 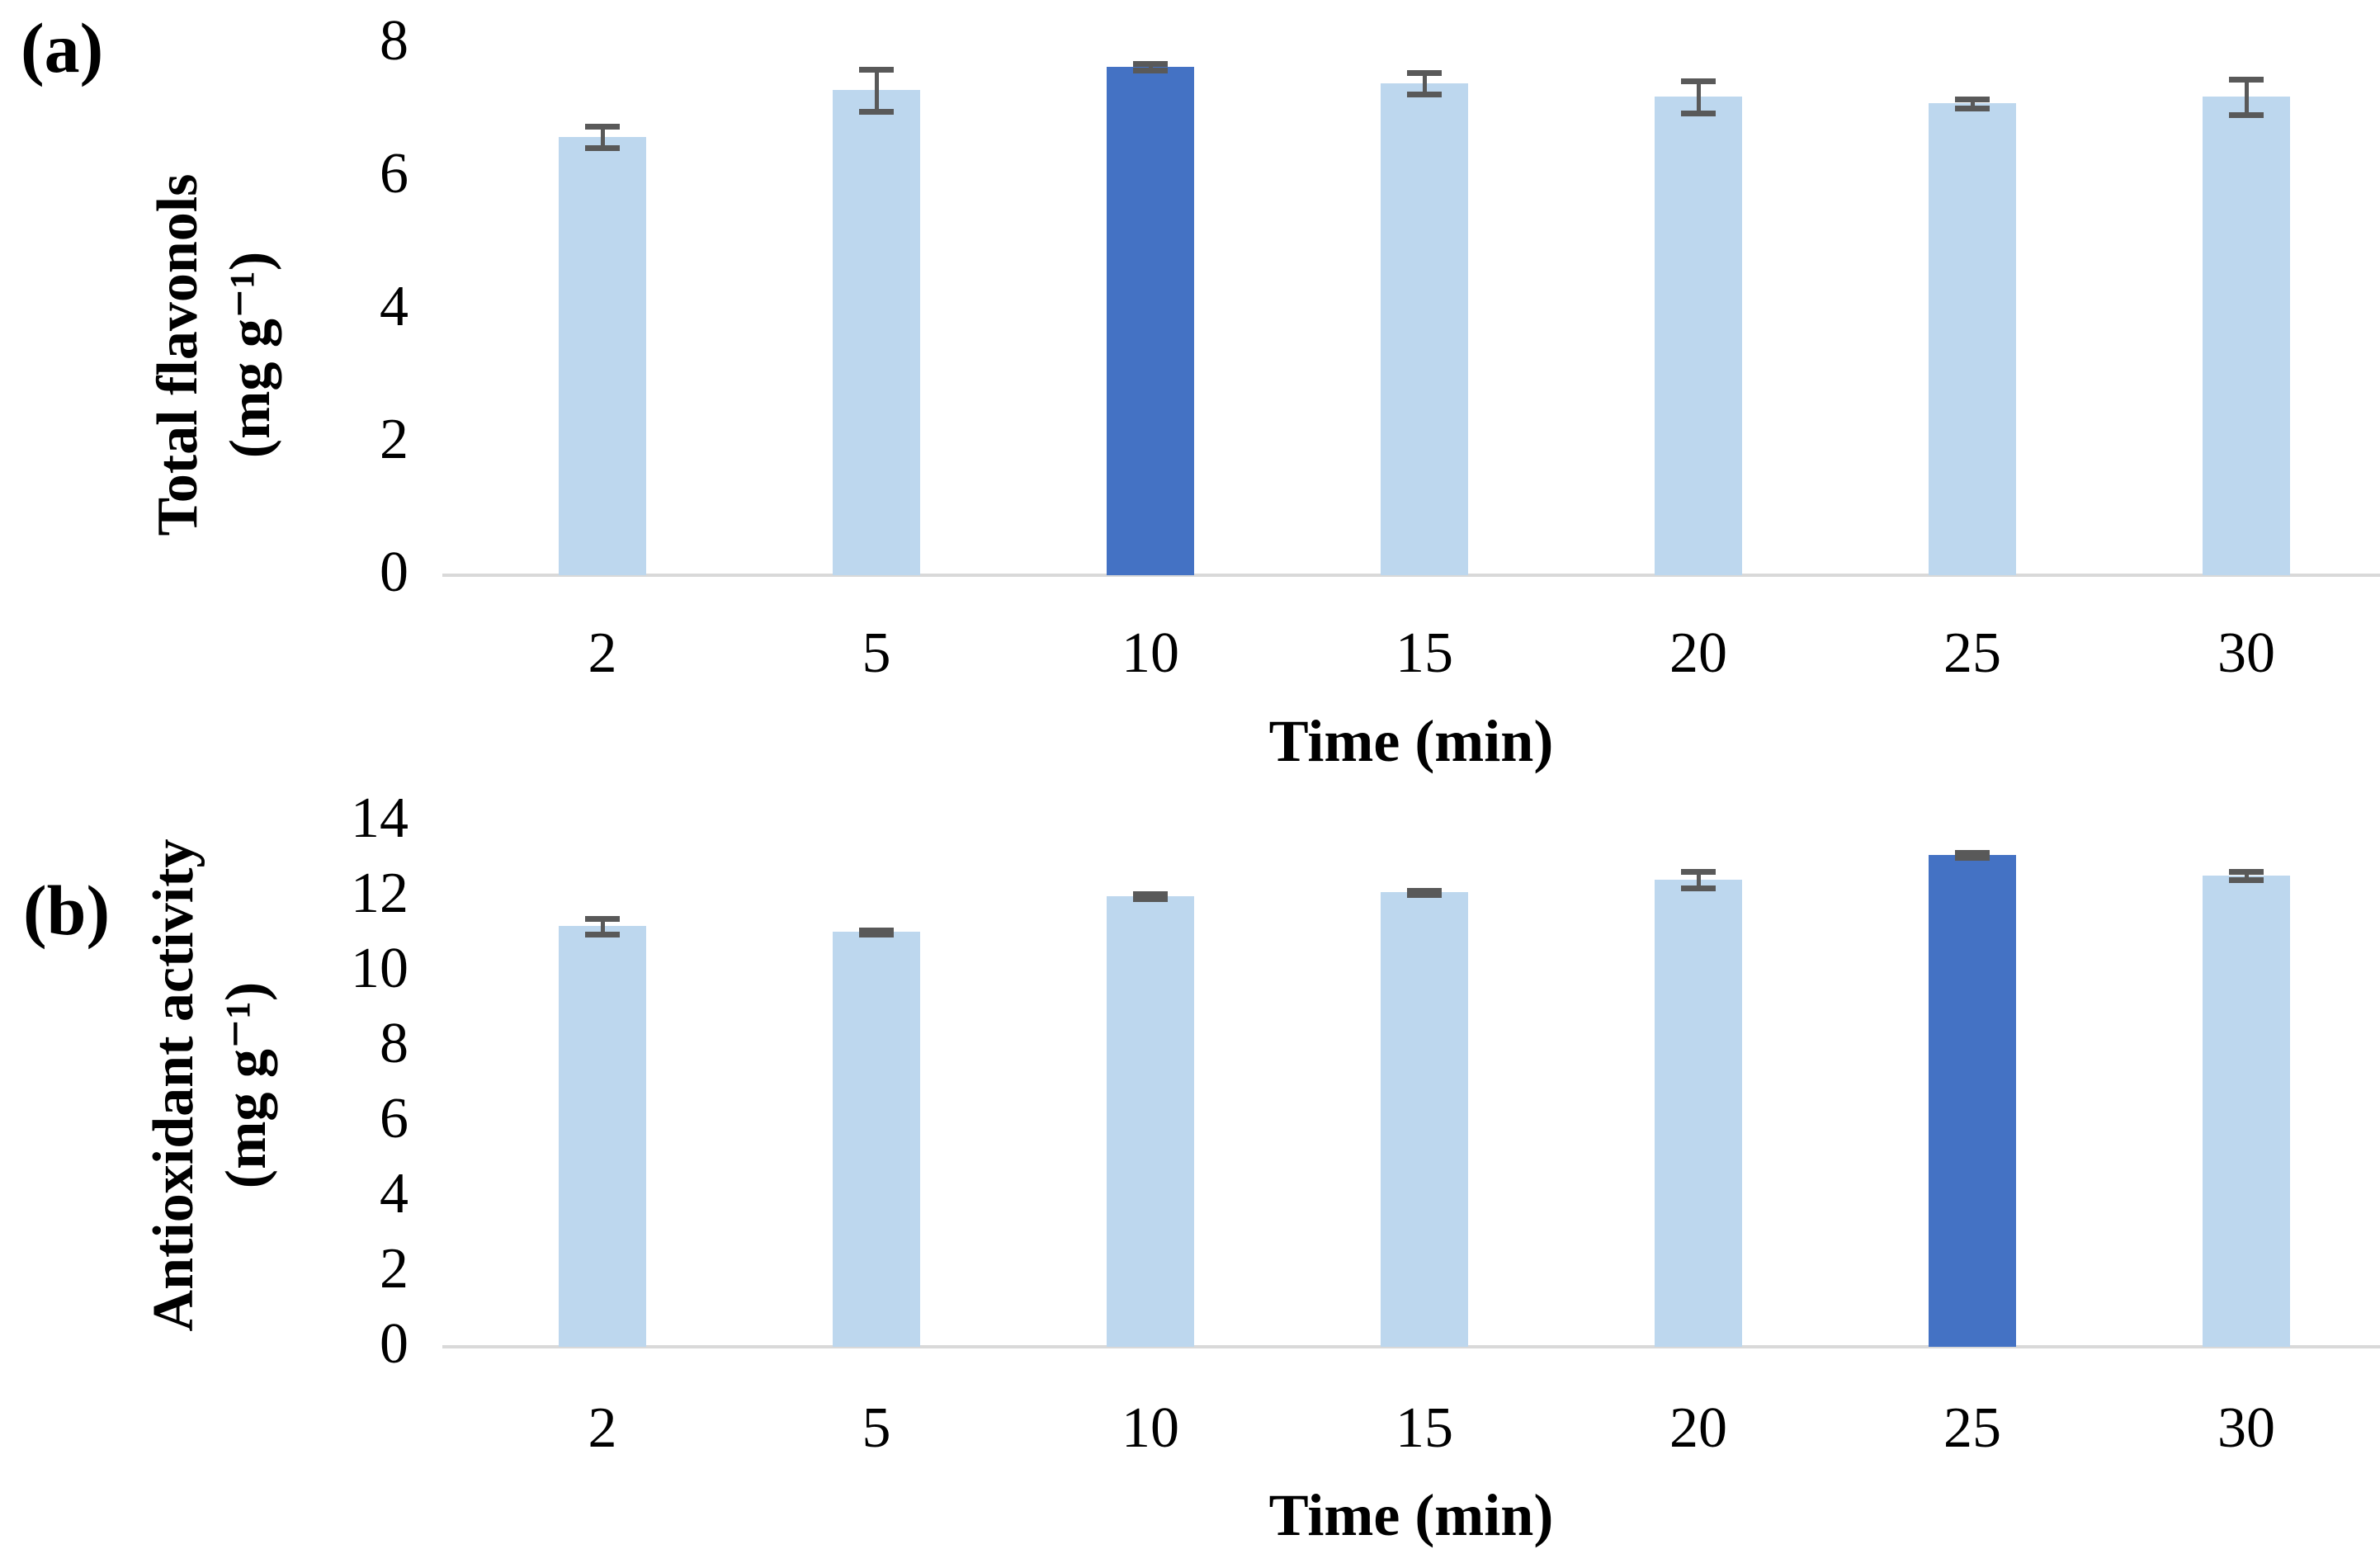 I want to click on error-cap-bottom-a-15min, so click(x=1424, y=95).